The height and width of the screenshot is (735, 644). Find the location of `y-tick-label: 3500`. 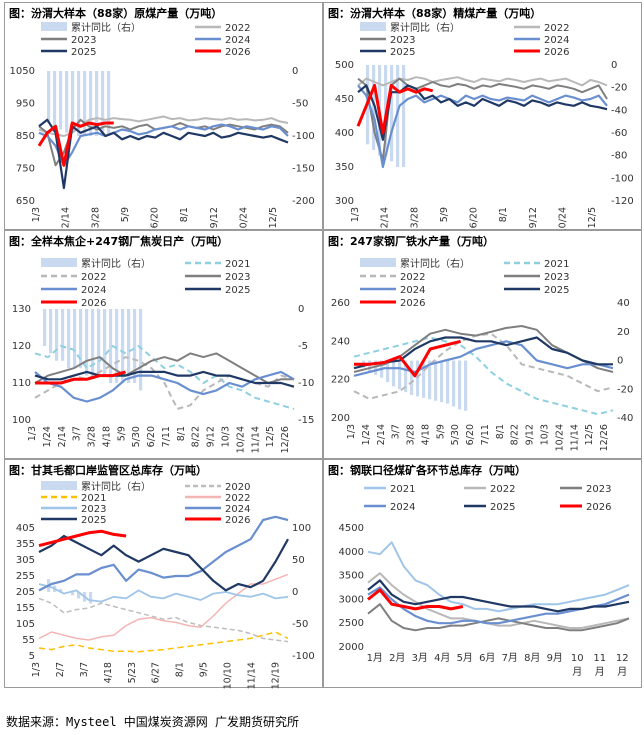

y-tick-label: 3500 is located at coordinates (351, 576).